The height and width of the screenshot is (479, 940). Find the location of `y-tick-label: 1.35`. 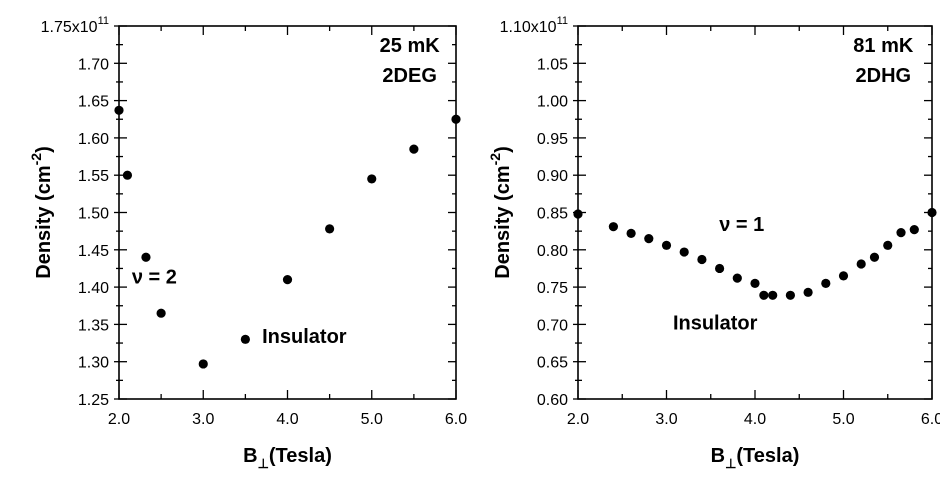

y-tick-label: 1.35 is located at coordinates (93, 325).